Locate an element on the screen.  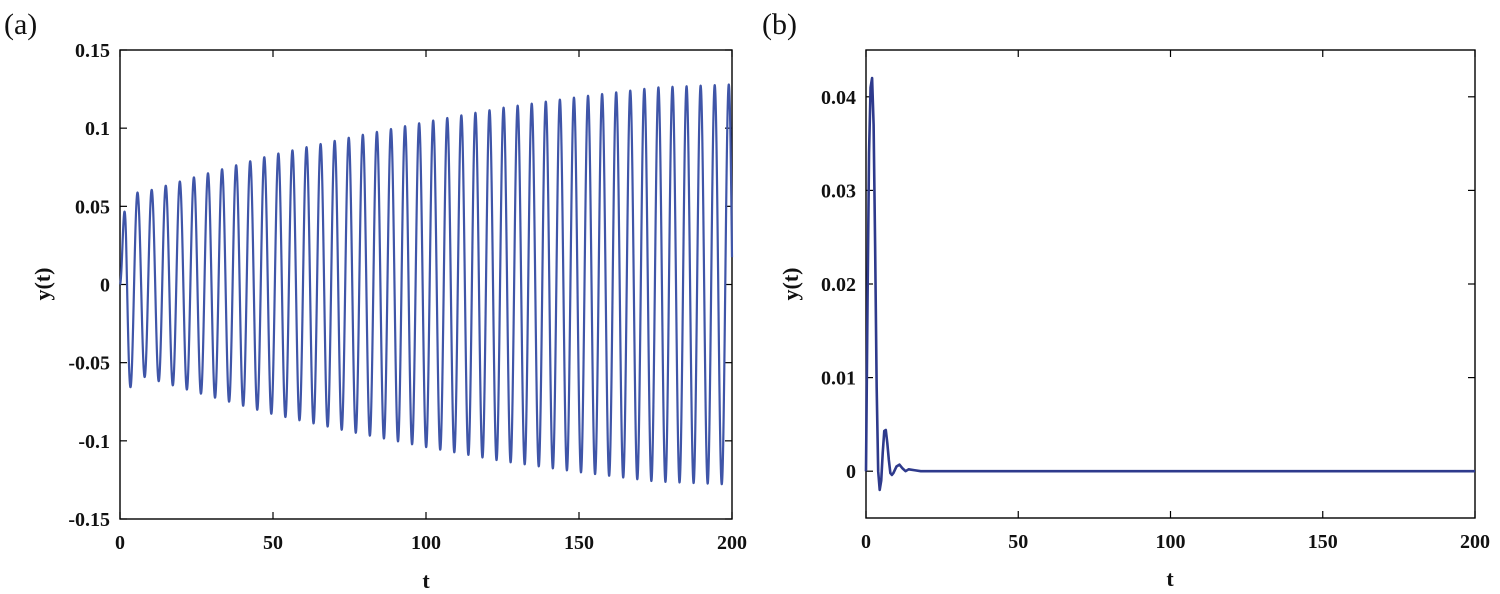
y-tick-label-a-5: 0.1 is located at coordinates (97, 129).